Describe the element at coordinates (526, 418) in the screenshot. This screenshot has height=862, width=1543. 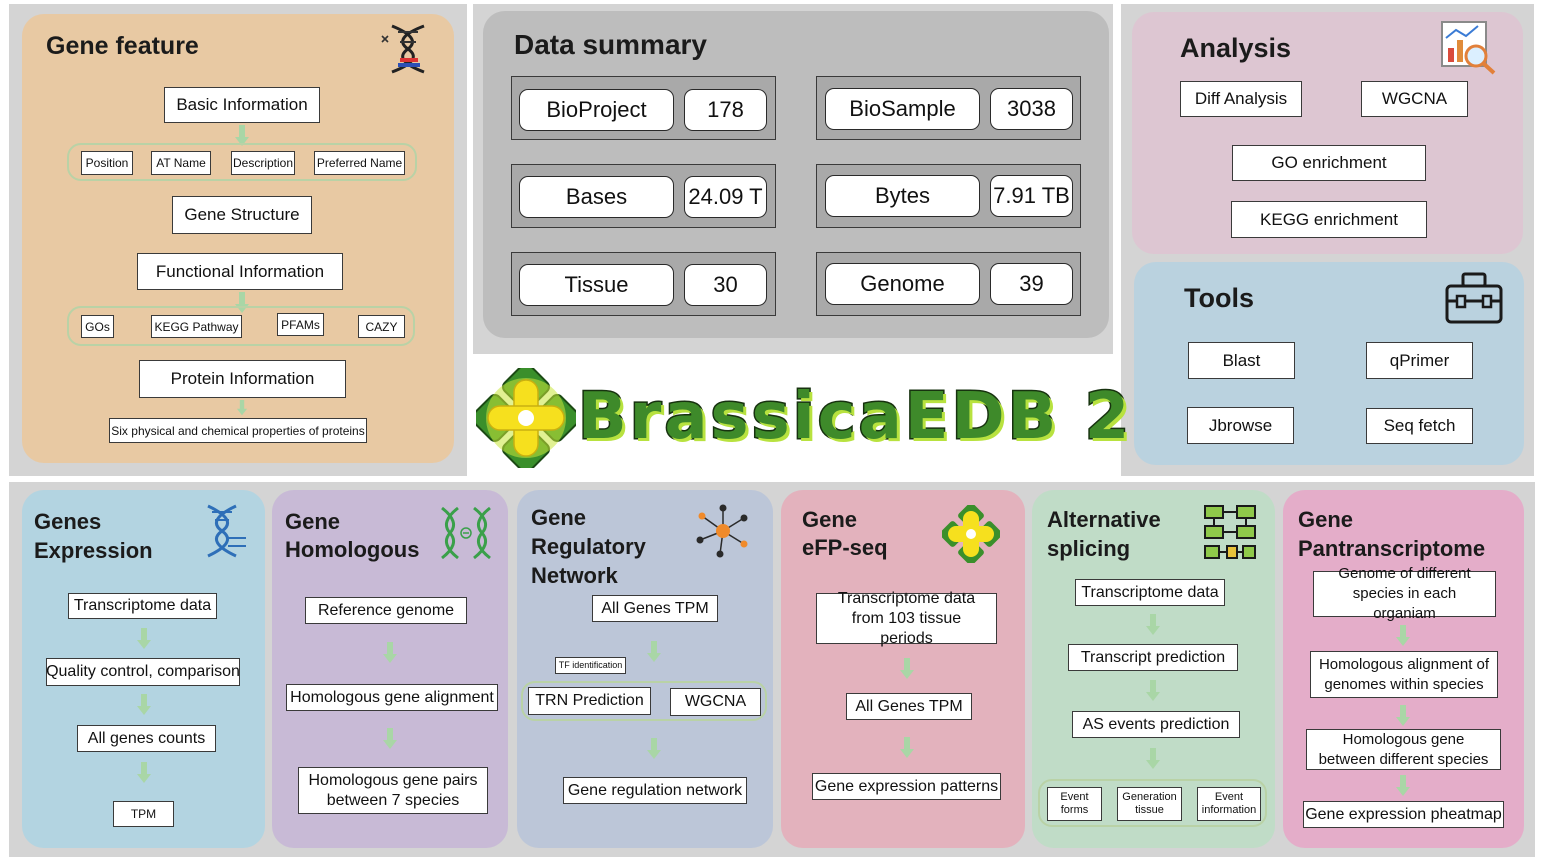
I see `brassica-flower-logo-icon` at that location.